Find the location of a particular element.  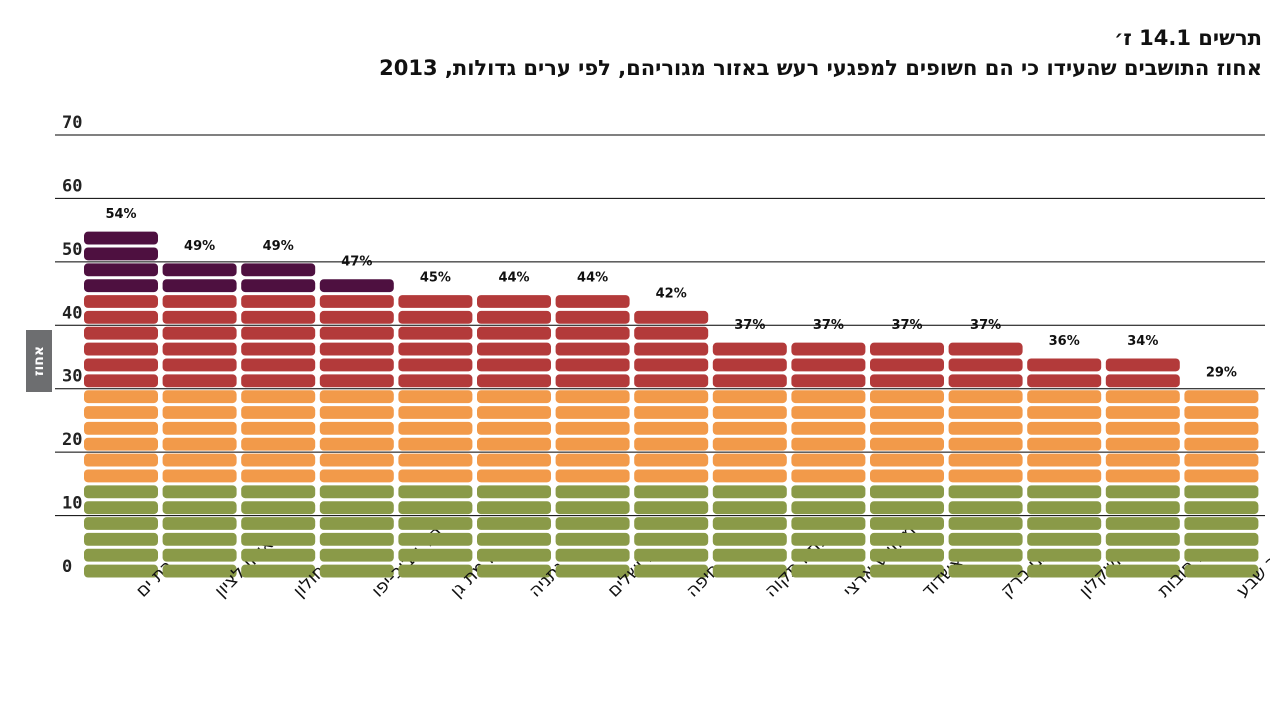

data-label: 36% is located at coordinates (1064, 341).